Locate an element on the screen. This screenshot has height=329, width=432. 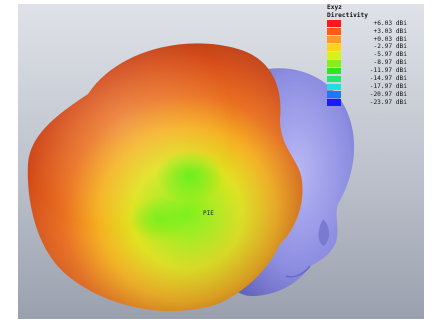
legend-label: +3.03 dBi is located at coordinates (390, 31).